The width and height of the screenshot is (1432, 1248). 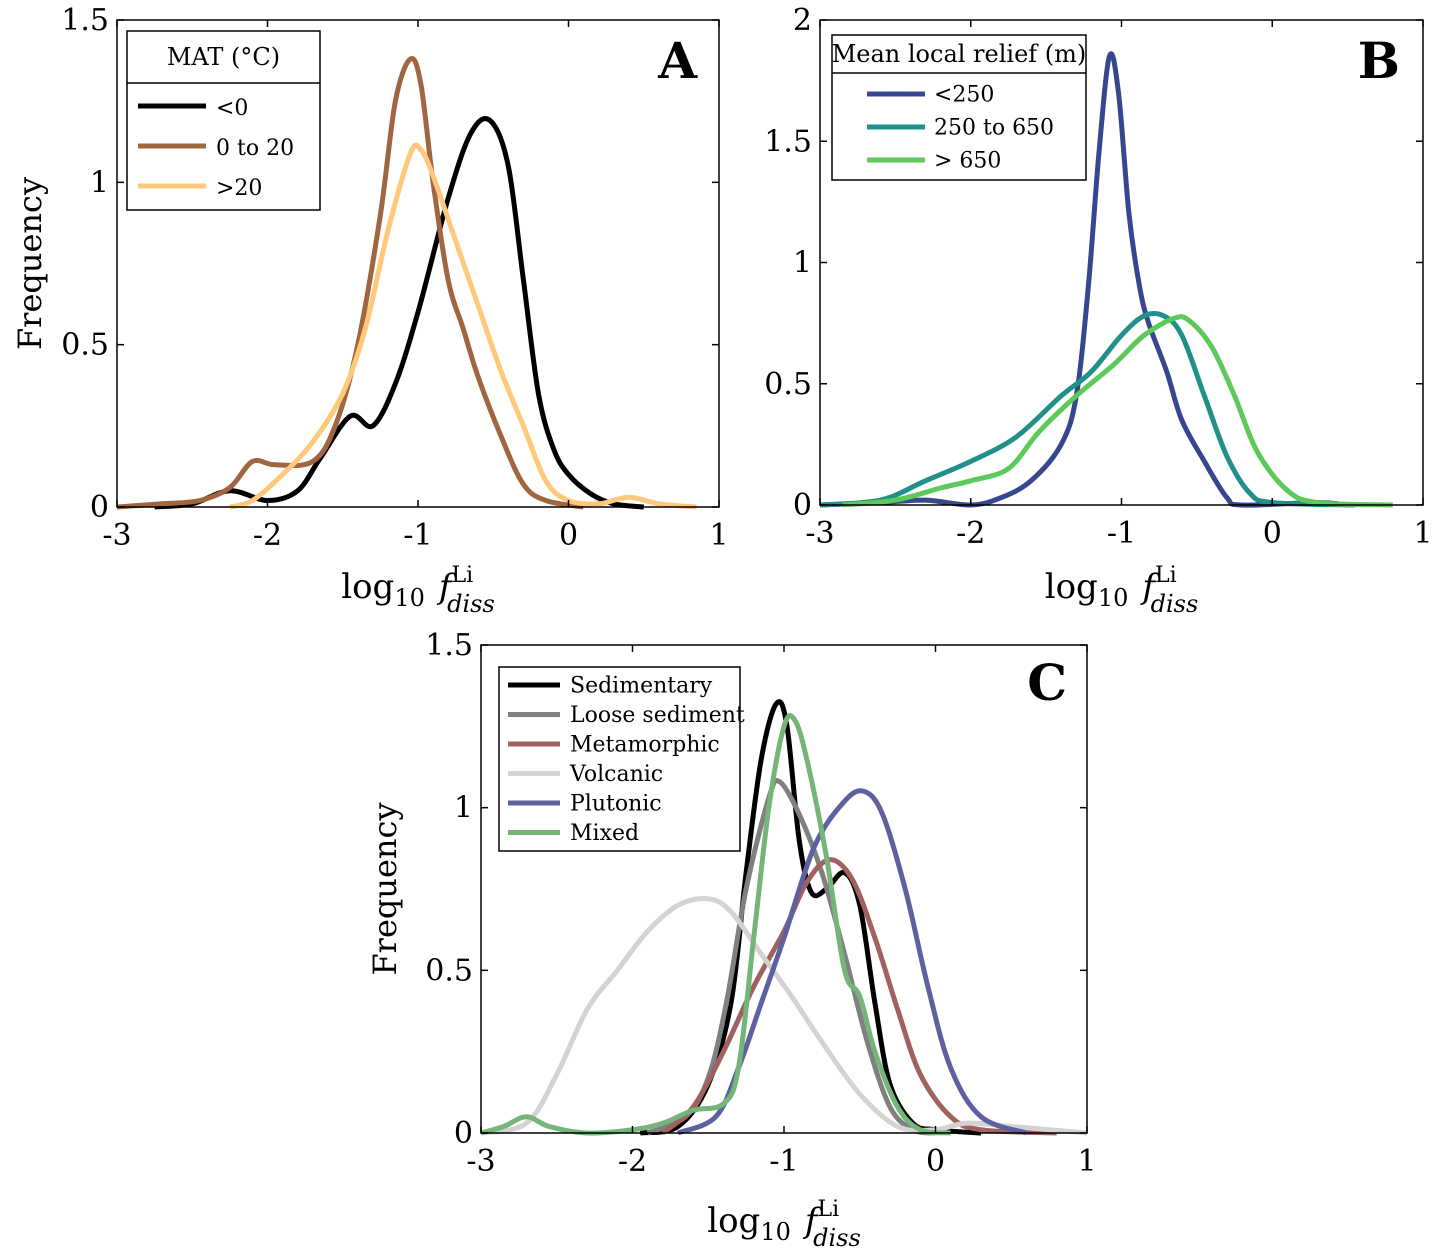 What do you see at coordinates (616, 803) in the screenshot?
I see `legend-label: Plutonic` at bounding box center [616, 803].